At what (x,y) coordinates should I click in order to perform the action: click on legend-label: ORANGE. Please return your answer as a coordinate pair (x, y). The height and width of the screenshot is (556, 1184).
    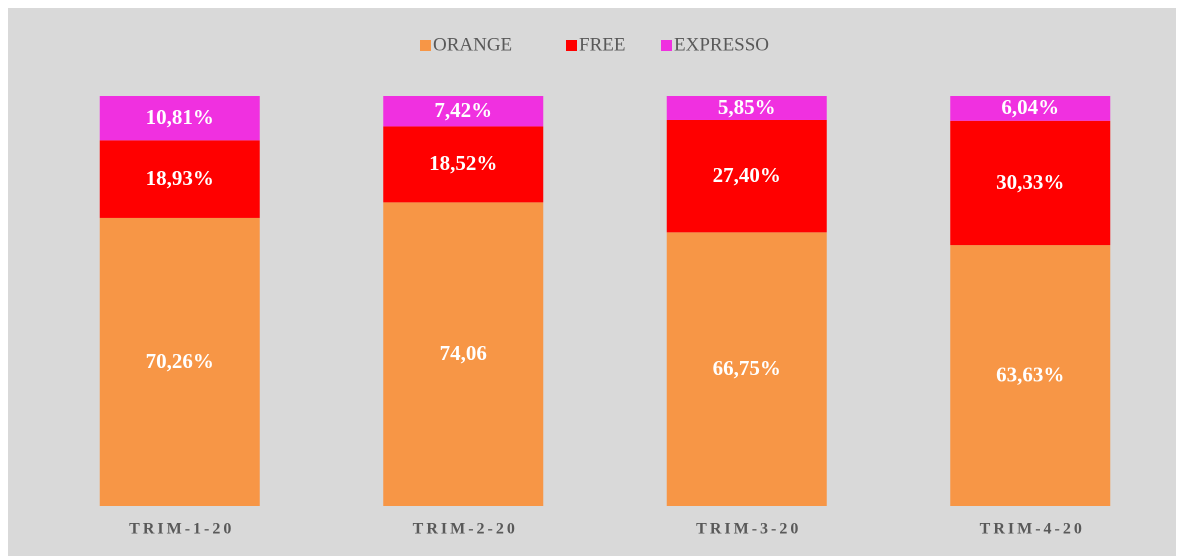
    Looking at the image, I should click on (472, 44).